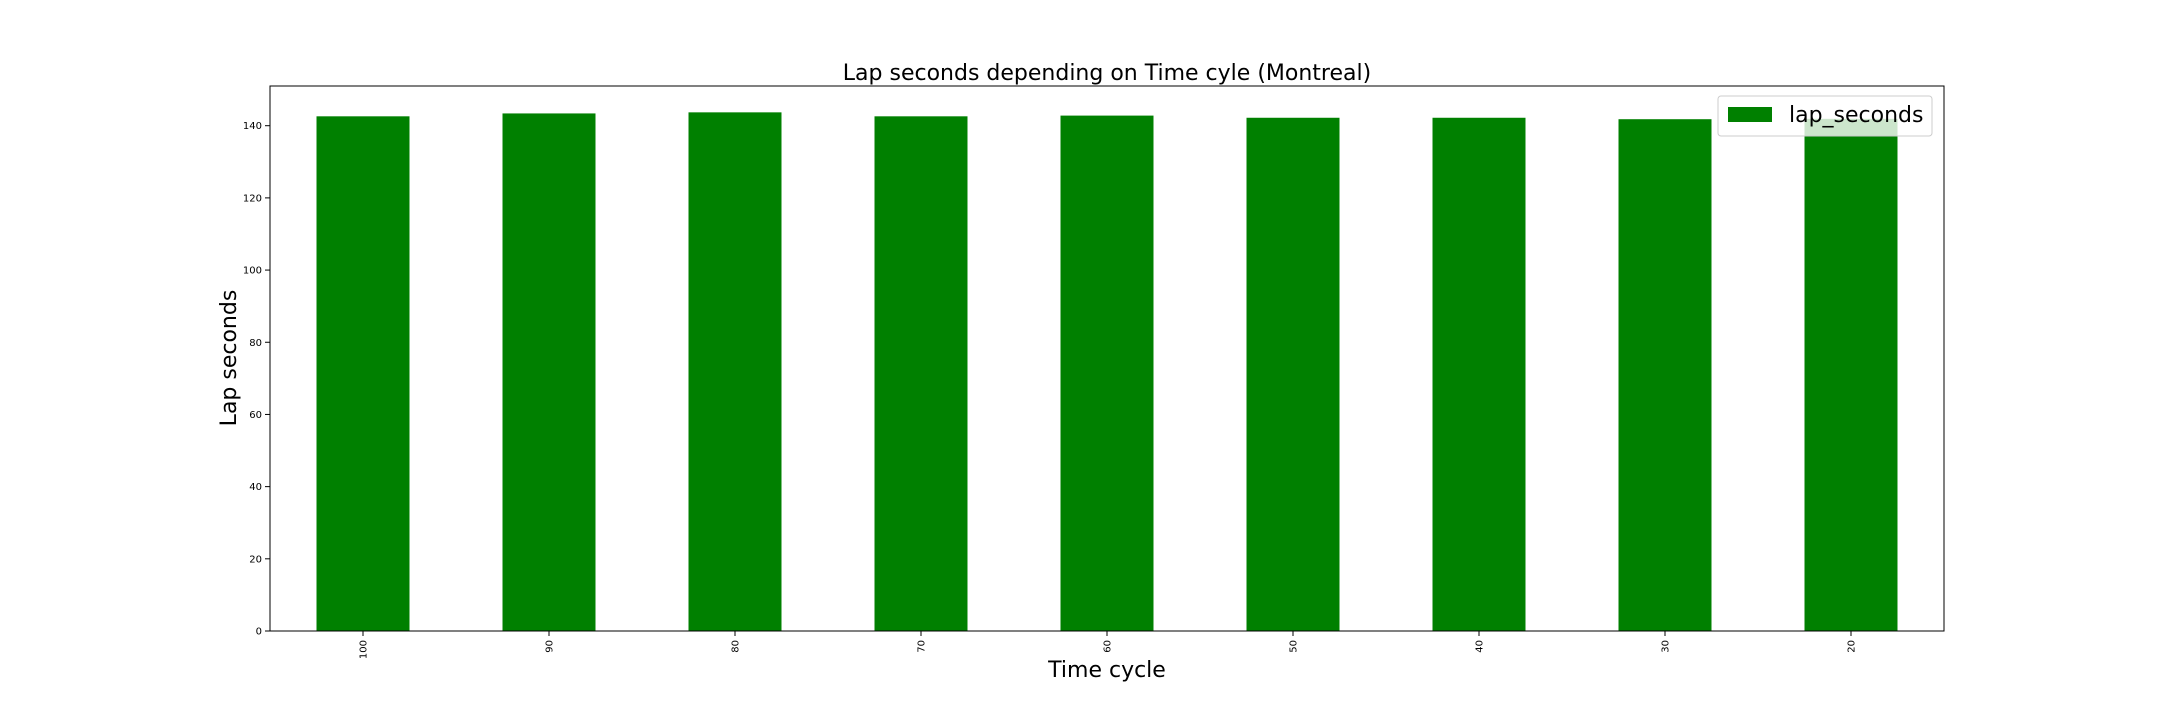  I want to click on y-tick-label: 0, so click(259, 632).